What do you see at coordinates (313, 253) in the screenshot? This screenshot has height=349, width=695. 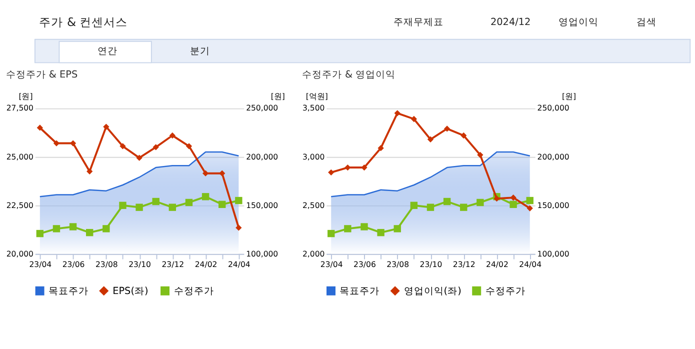 I see `y-tick-label: 2,000` at bounding box center [313, 253].